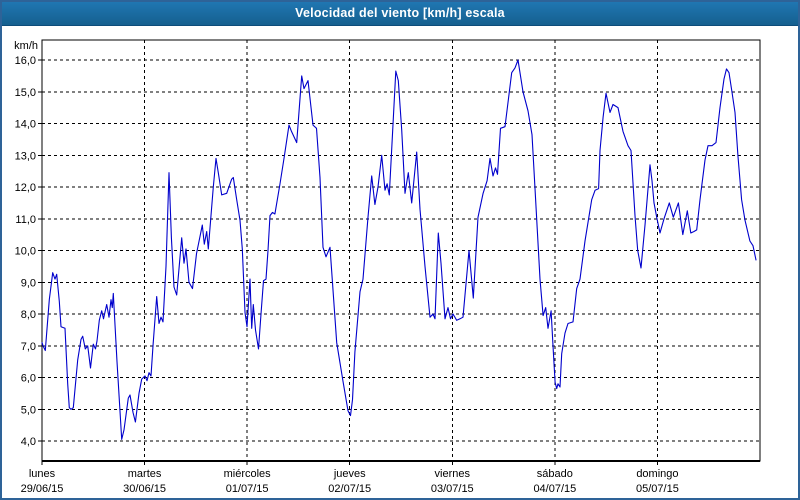  I want to click on y-tick-label: 4,0, so click(28, 442).